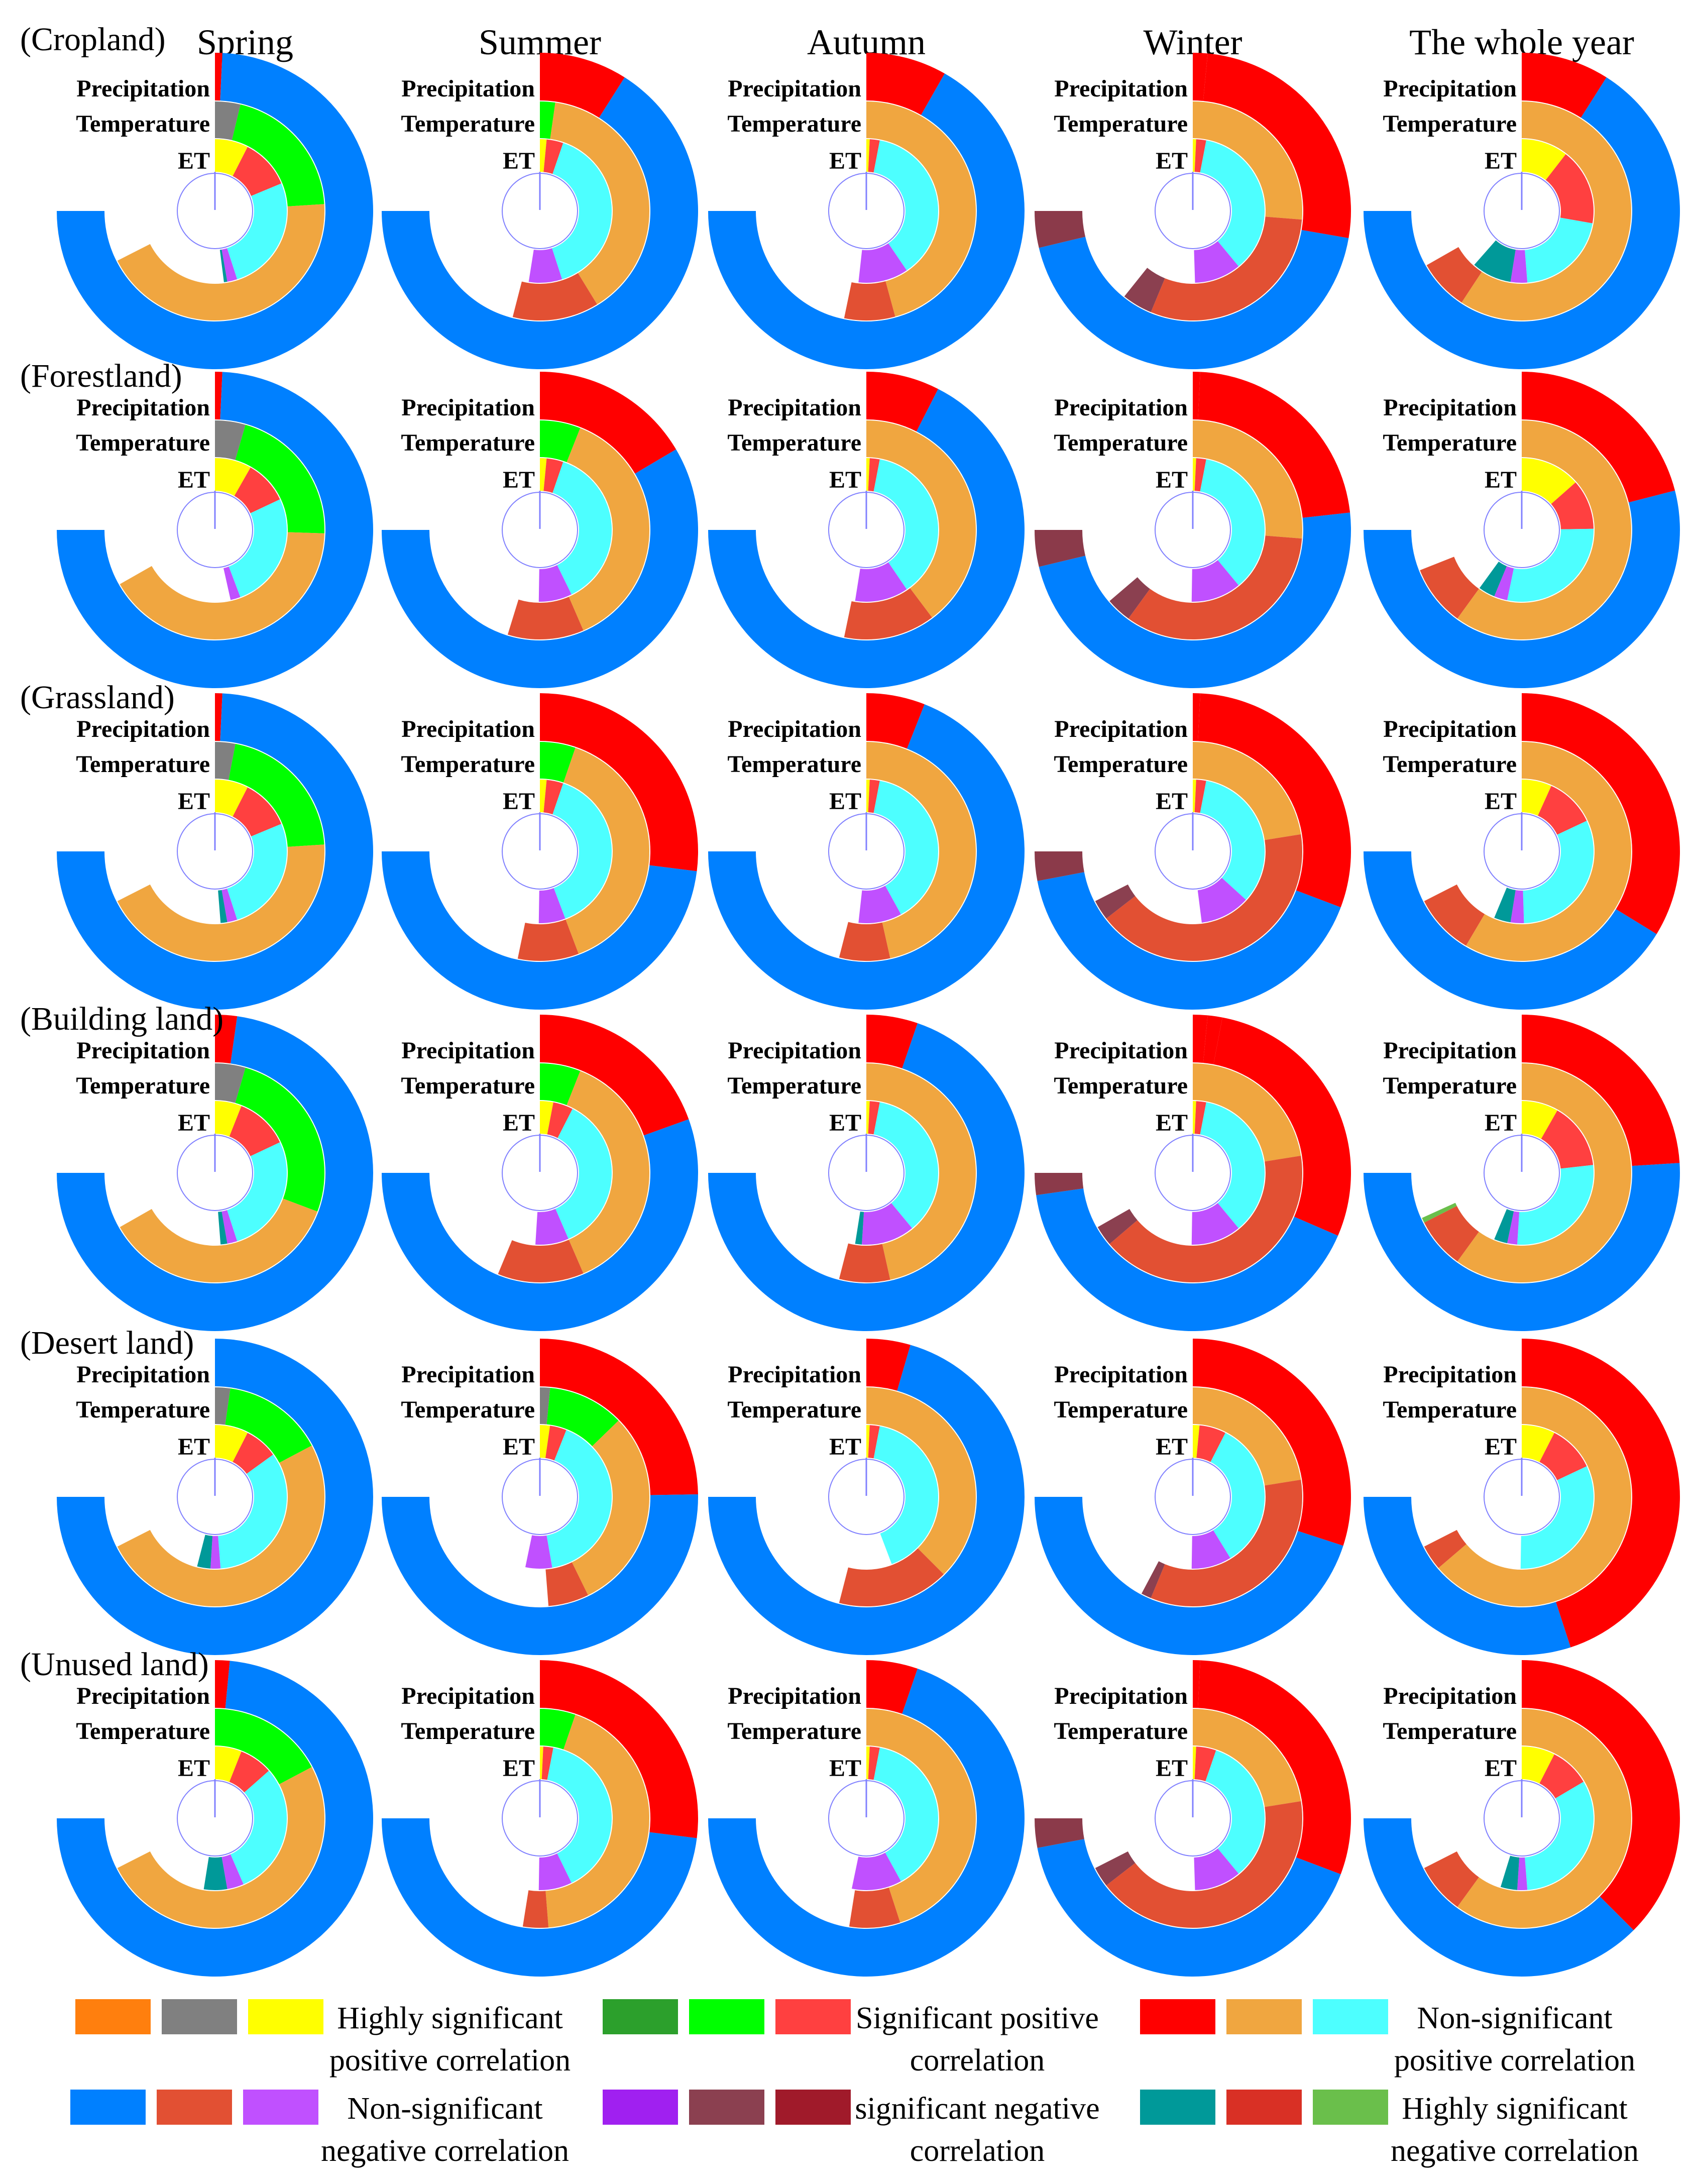 Image resolution: width=1696 pixels, height=2184 pixels. I want to click on land-label-unused-land: (Unused land), so click(115, 1664).